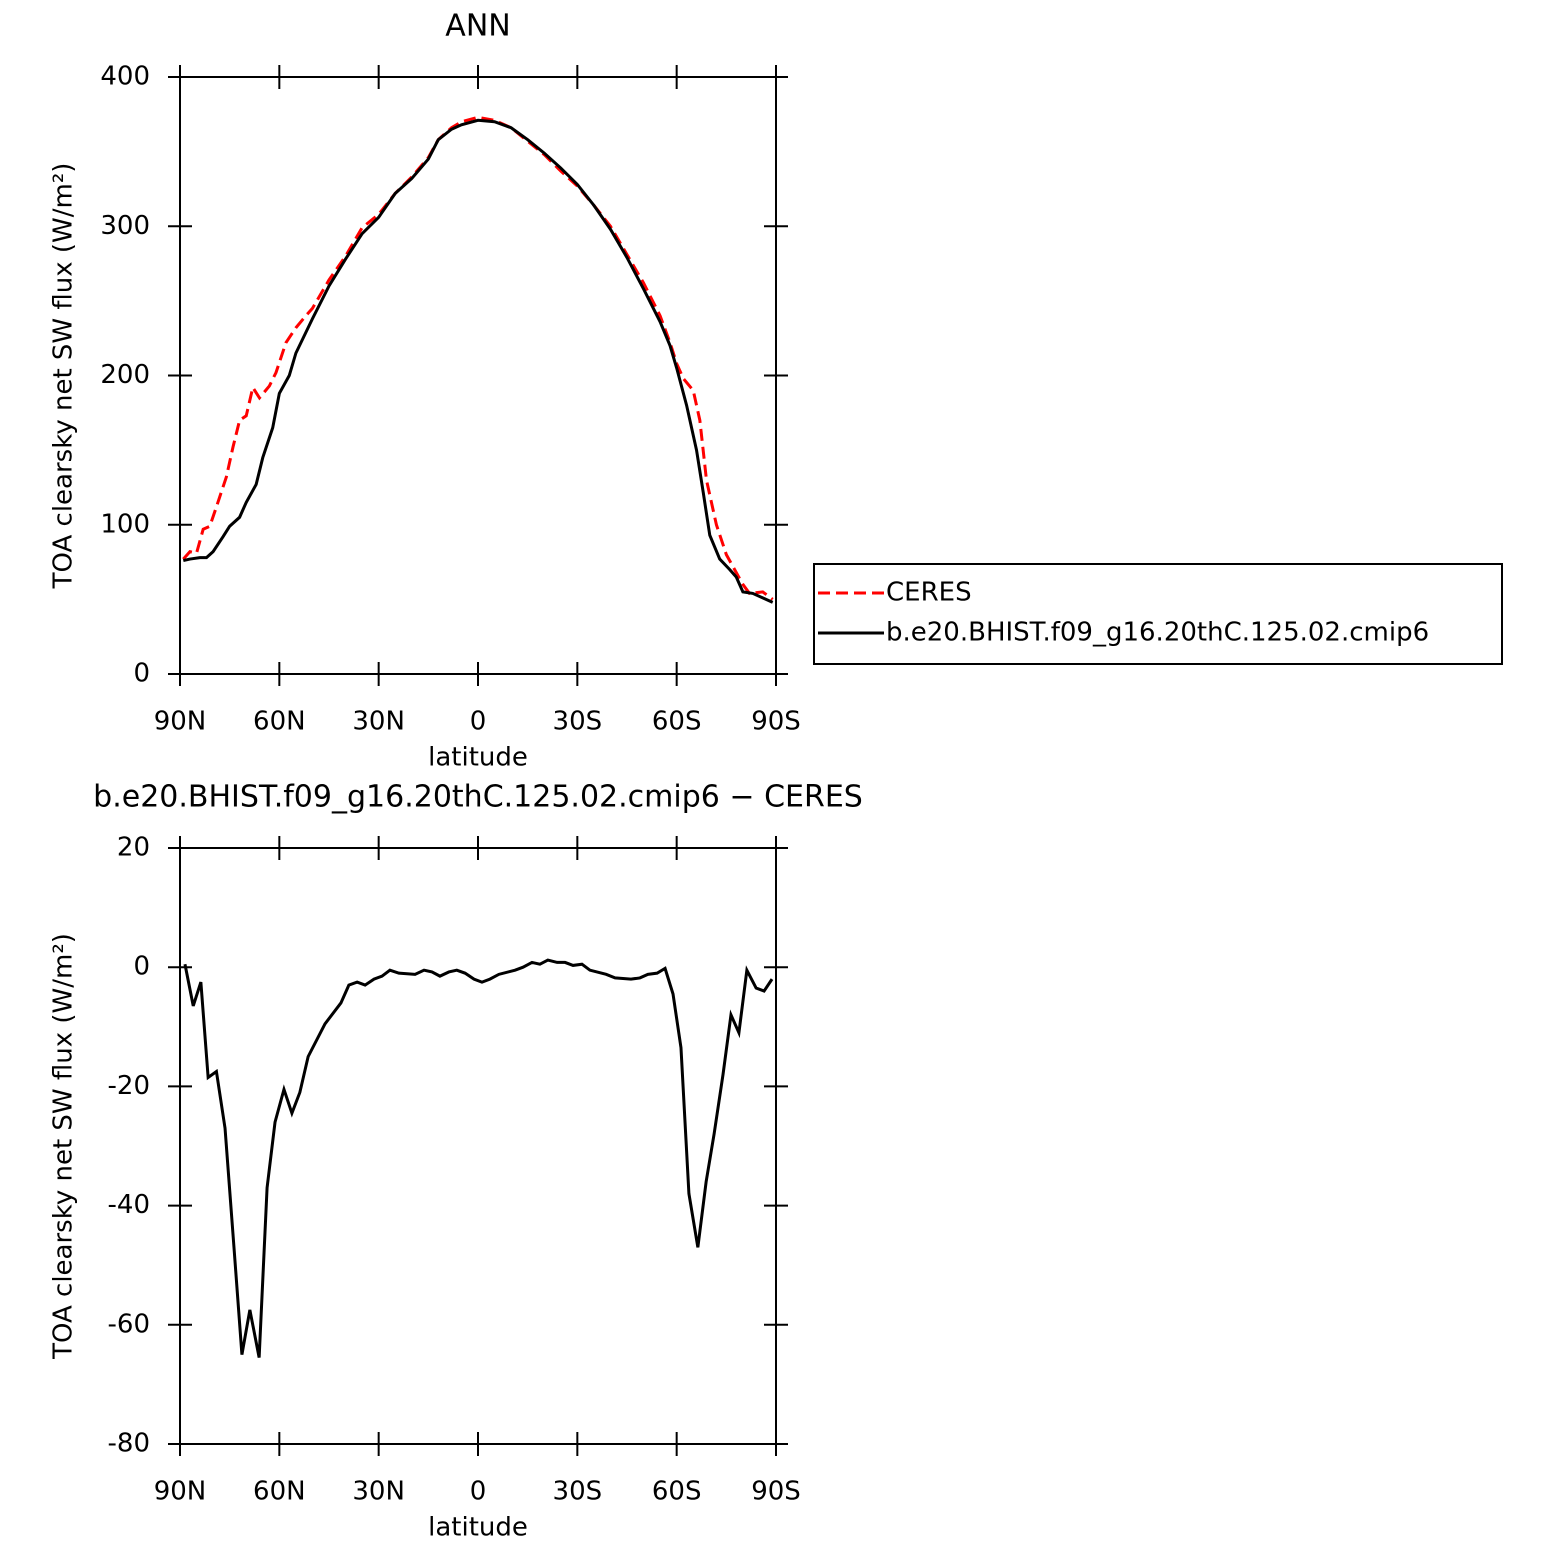 The width and height of the screenshot is (1552, 1552). What do you see at coordinates (477, 26) in the screenshot?
I see `chart-title: ANN` at bounding box center [477, 26].